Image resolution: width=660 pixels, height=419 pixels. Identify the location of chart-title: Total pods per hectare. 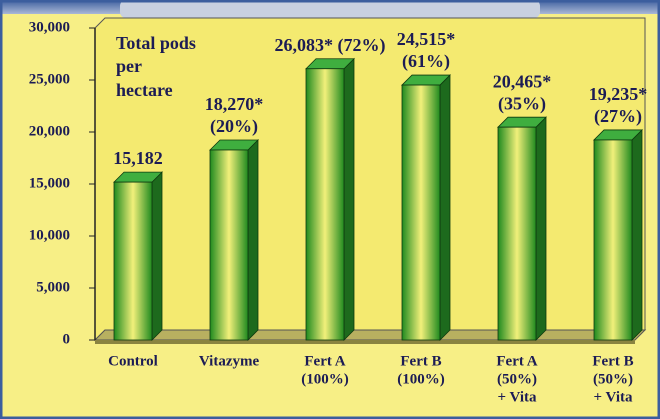
(156, 66).